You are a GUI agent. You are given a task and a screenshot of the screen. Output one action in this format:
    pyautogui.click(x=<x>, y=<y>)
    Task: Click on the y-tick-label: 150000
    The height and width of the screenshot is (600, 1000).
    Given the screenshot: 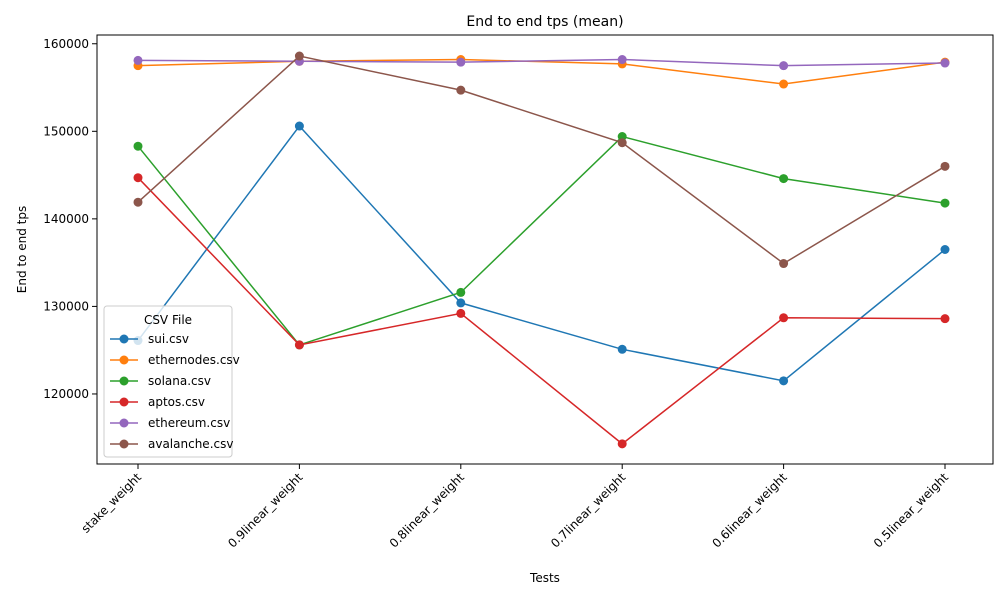 What is the action you would take?
    pyautogui.click(x=66, y=131)
    